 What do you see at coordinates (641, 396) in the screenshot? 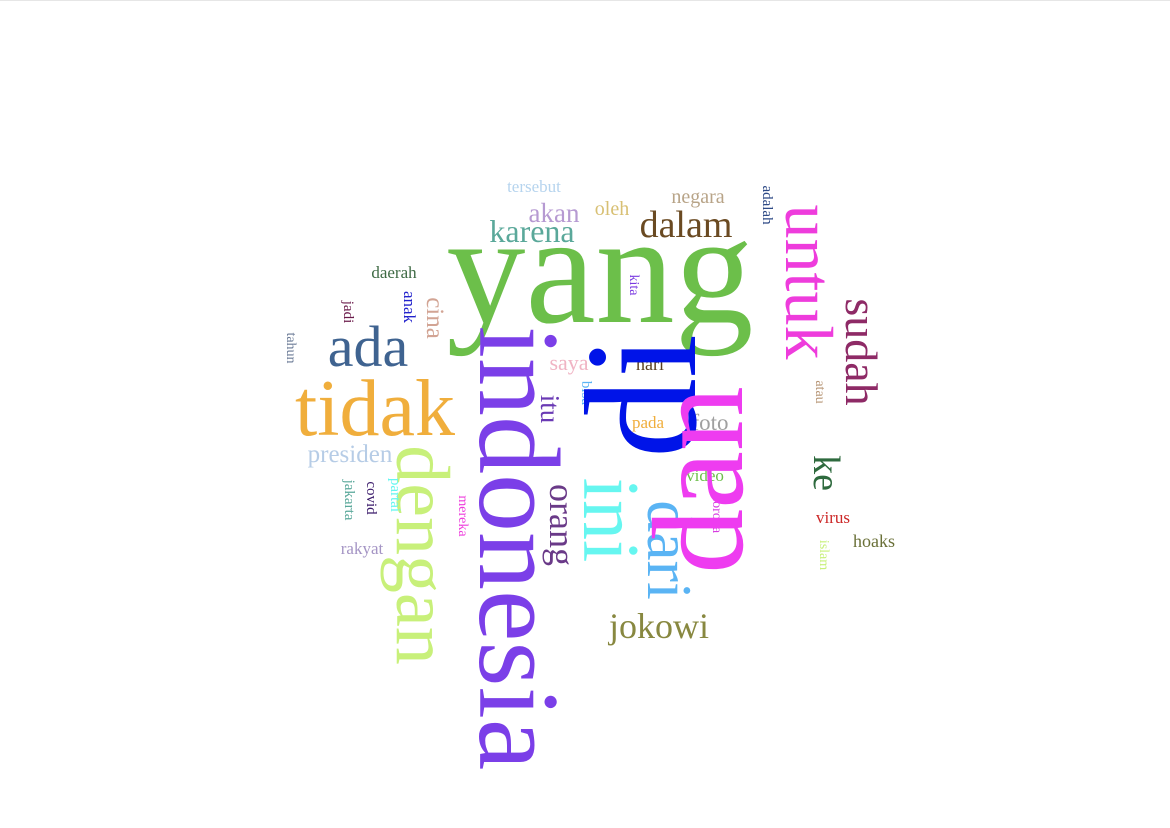
I see `word-di: di` at bounding box center [641, 396].